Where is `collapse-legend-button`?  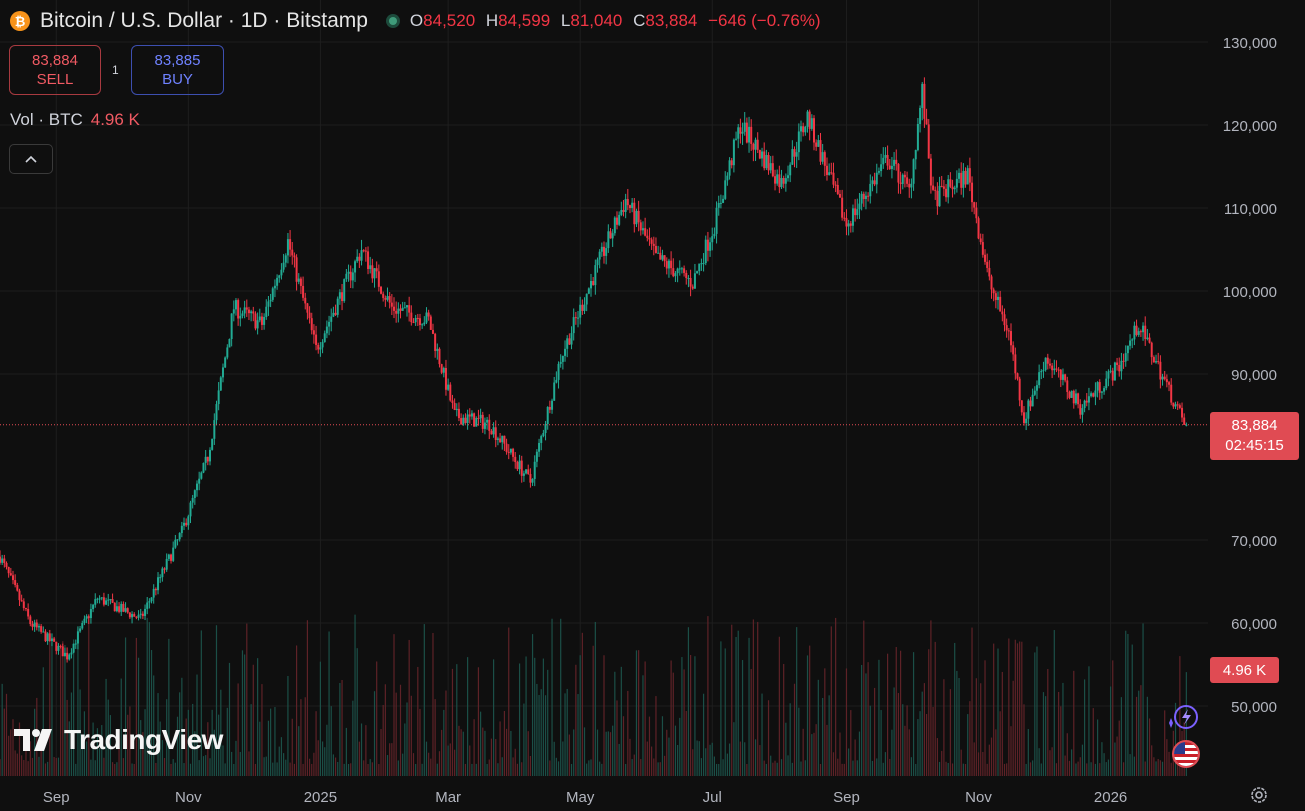 collapse-legend-button is located at coordinates (31, 159).